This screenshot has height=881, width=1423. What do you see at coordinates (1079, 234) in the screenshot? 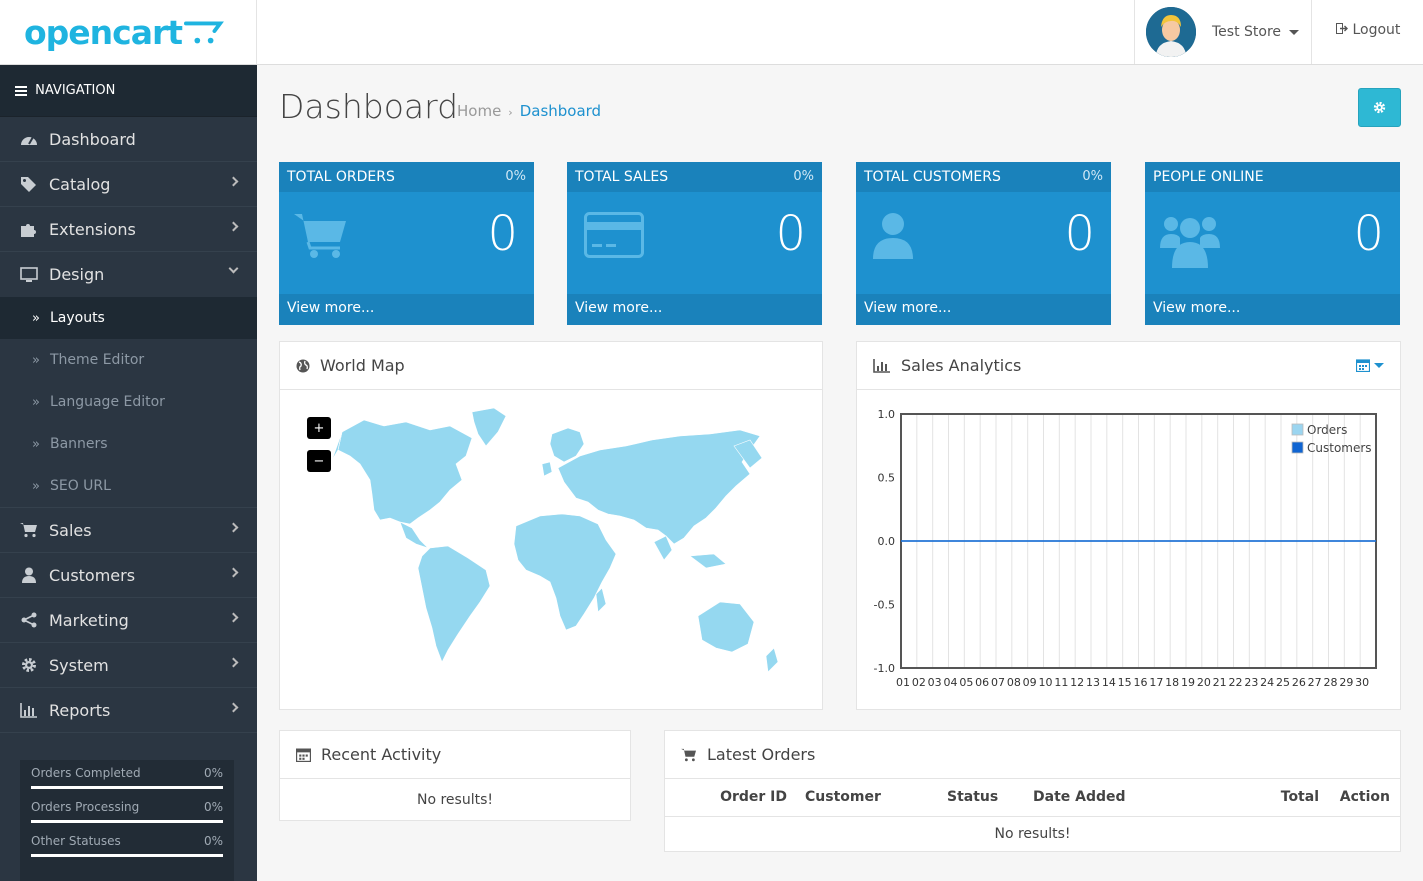
I see `tile-value: 0` at bounding box center [1079, 234].